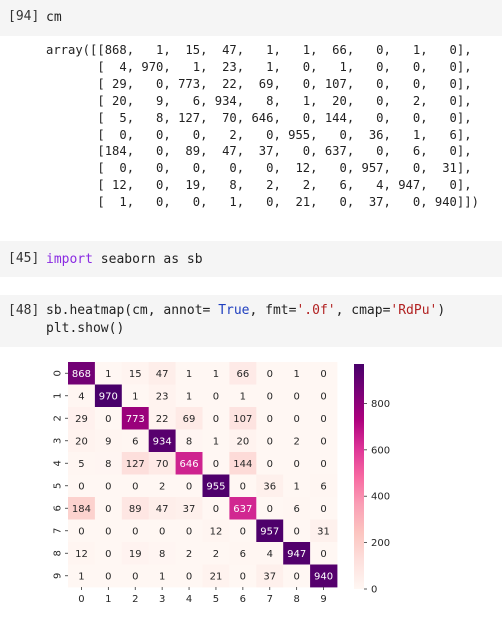 The width and height of the screenshot is (502, 619). Describe the element at coordinates (234, 310) in the screenshot. I see `constant-true: True` at that location.